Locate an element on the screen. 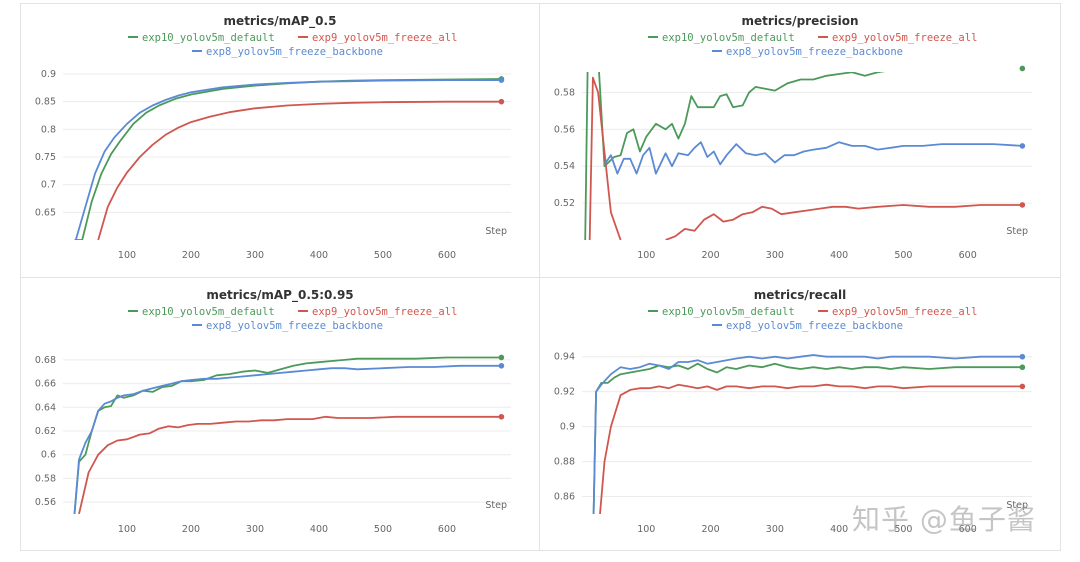  y-tick-label: 0.6 is located at coordinates (48, 455).